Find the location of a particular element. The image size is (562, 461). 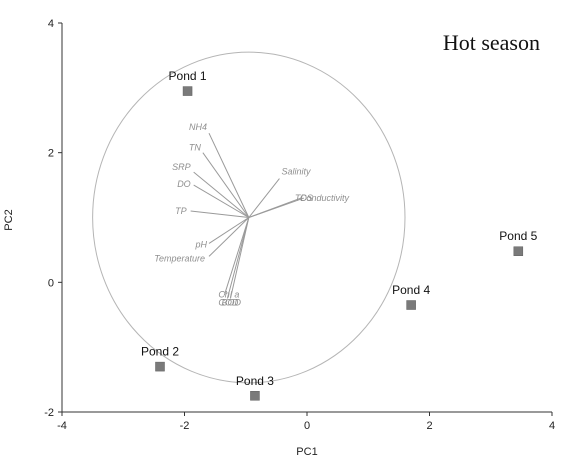

variable-label: SRP is located at coordinates (181, 167).